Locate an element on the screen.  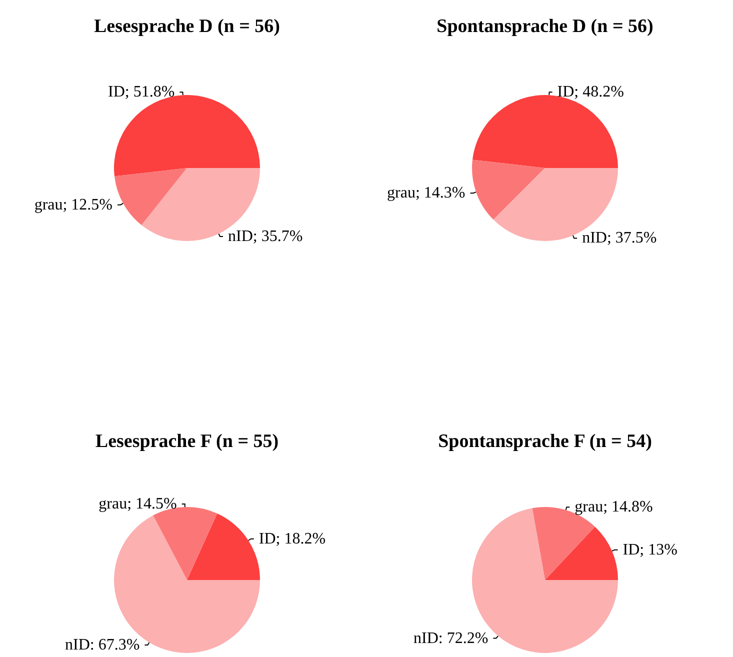
data-label: : 72.2% is located at coordinates (463, 638).